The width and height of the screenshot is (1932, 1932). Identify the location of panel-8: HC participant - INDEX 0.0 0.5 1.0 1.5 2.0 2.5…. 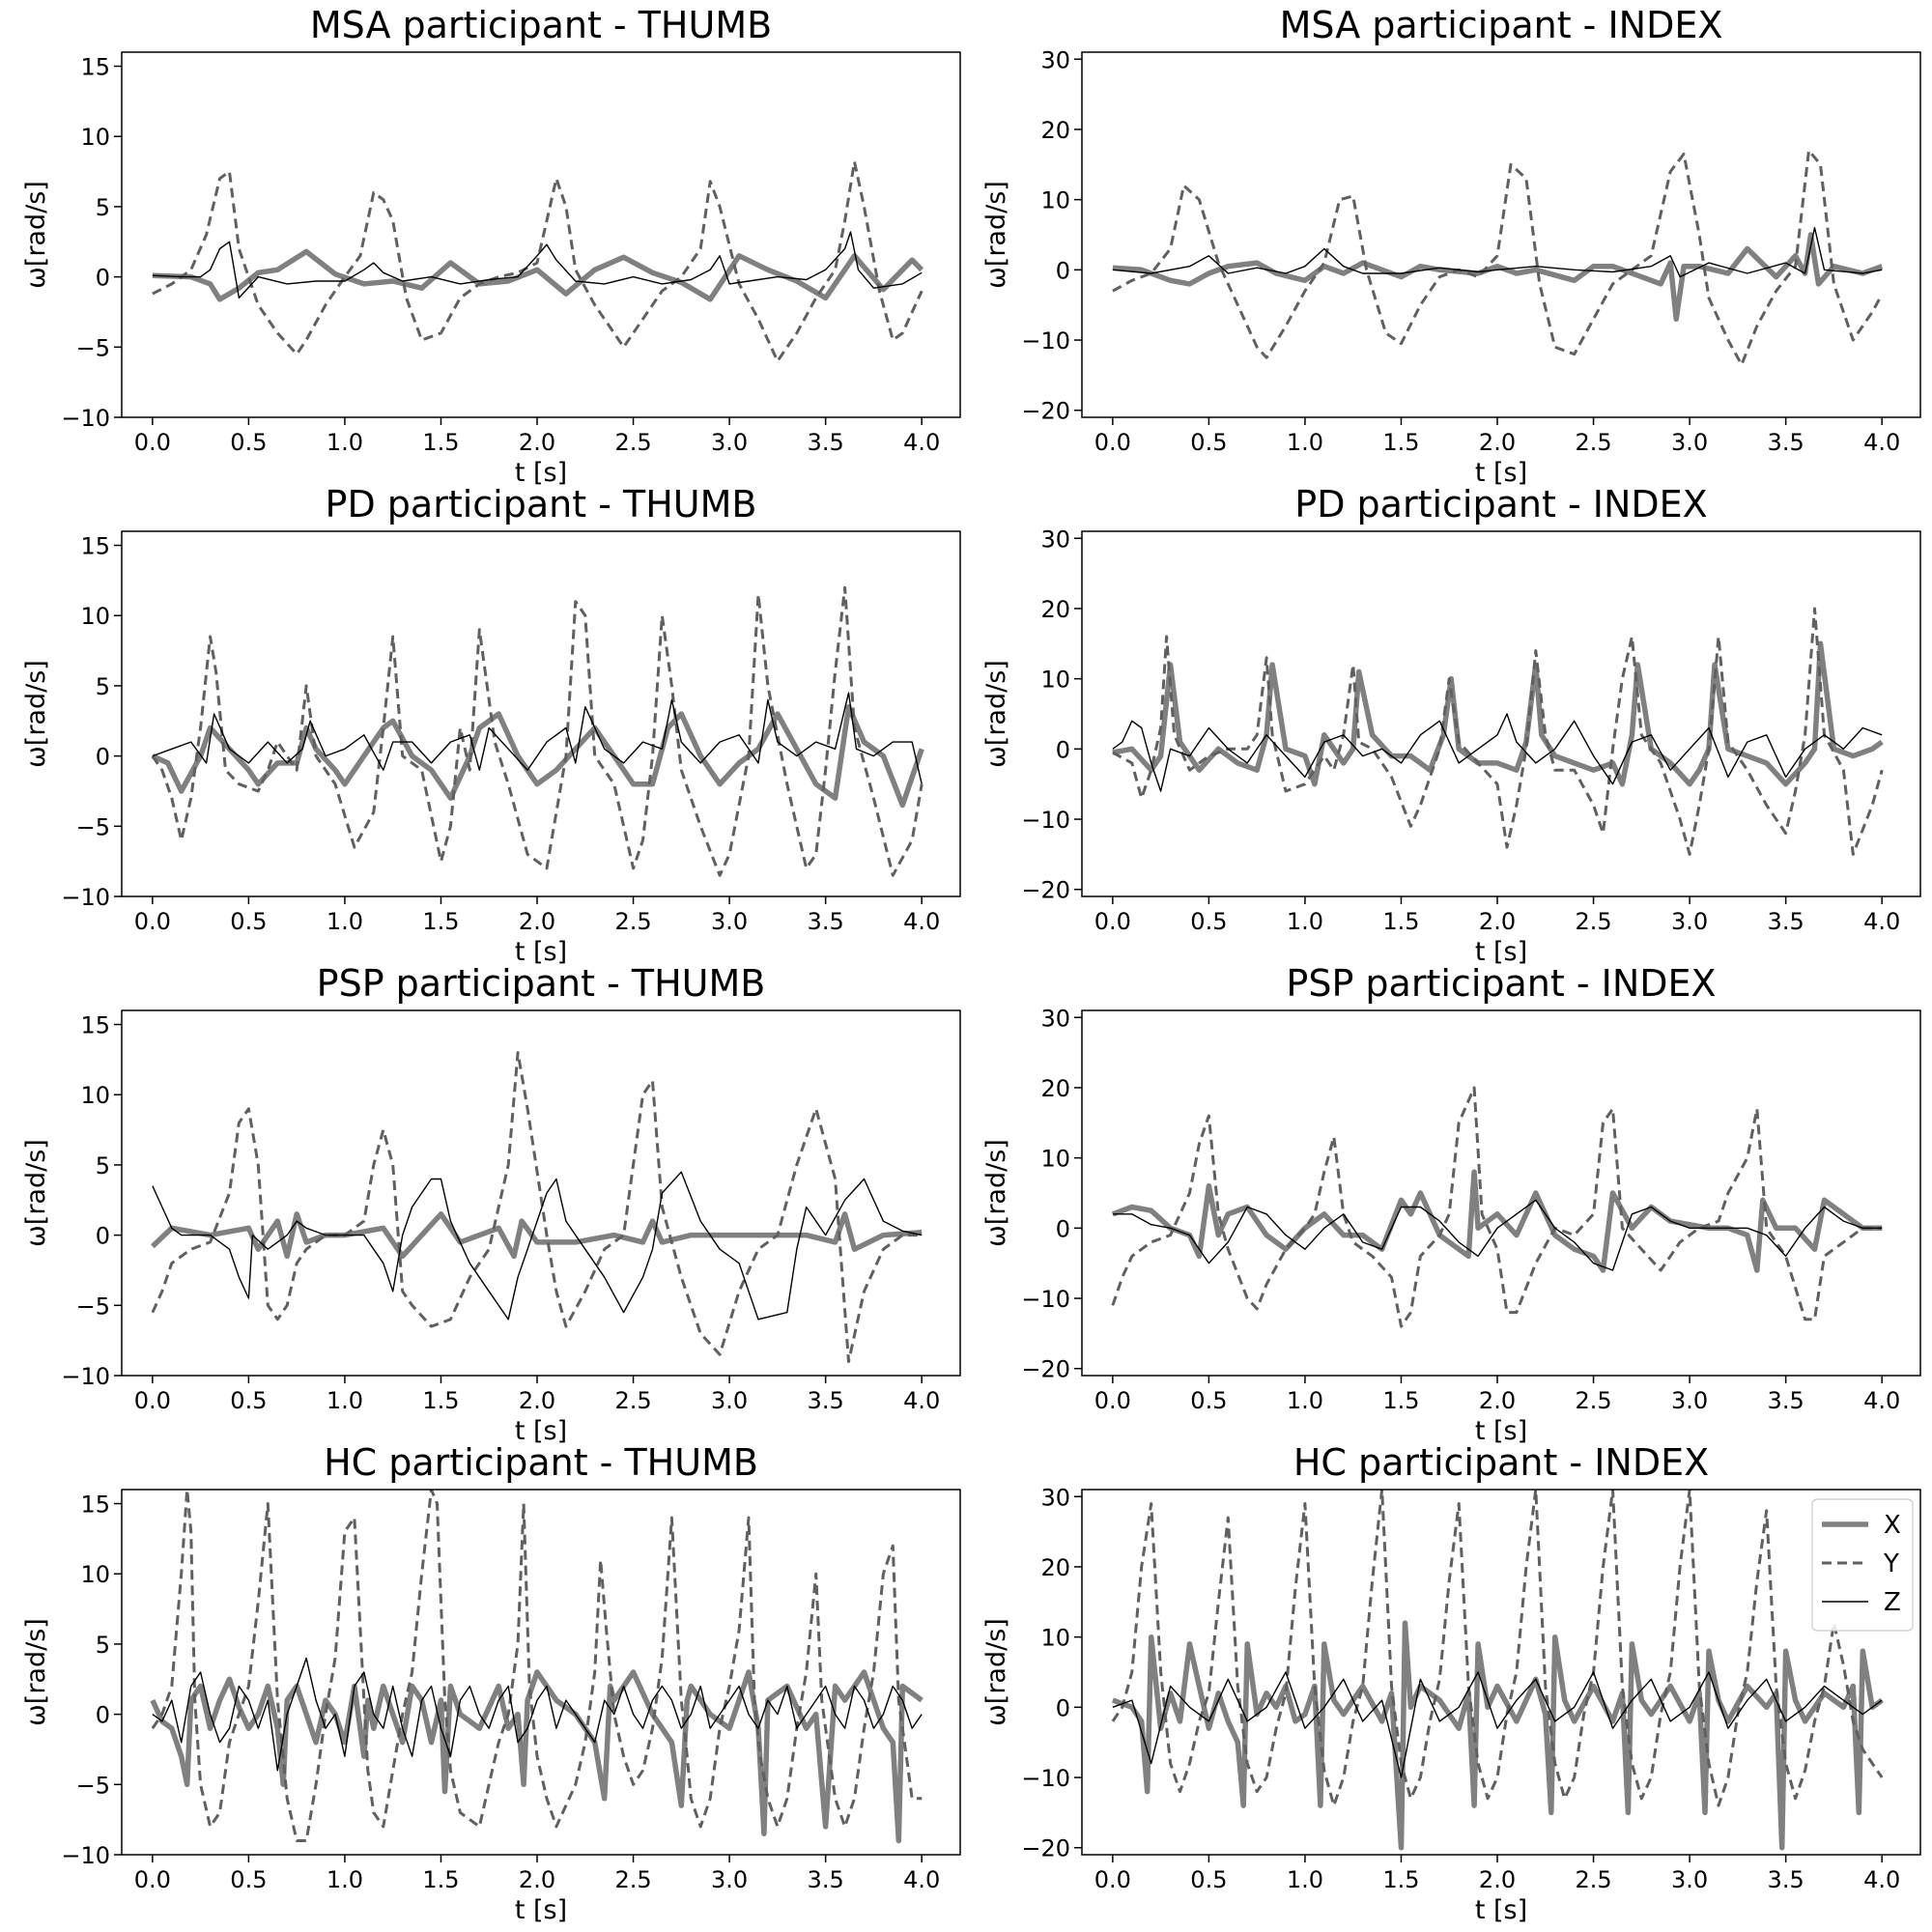
(1451, 1683).